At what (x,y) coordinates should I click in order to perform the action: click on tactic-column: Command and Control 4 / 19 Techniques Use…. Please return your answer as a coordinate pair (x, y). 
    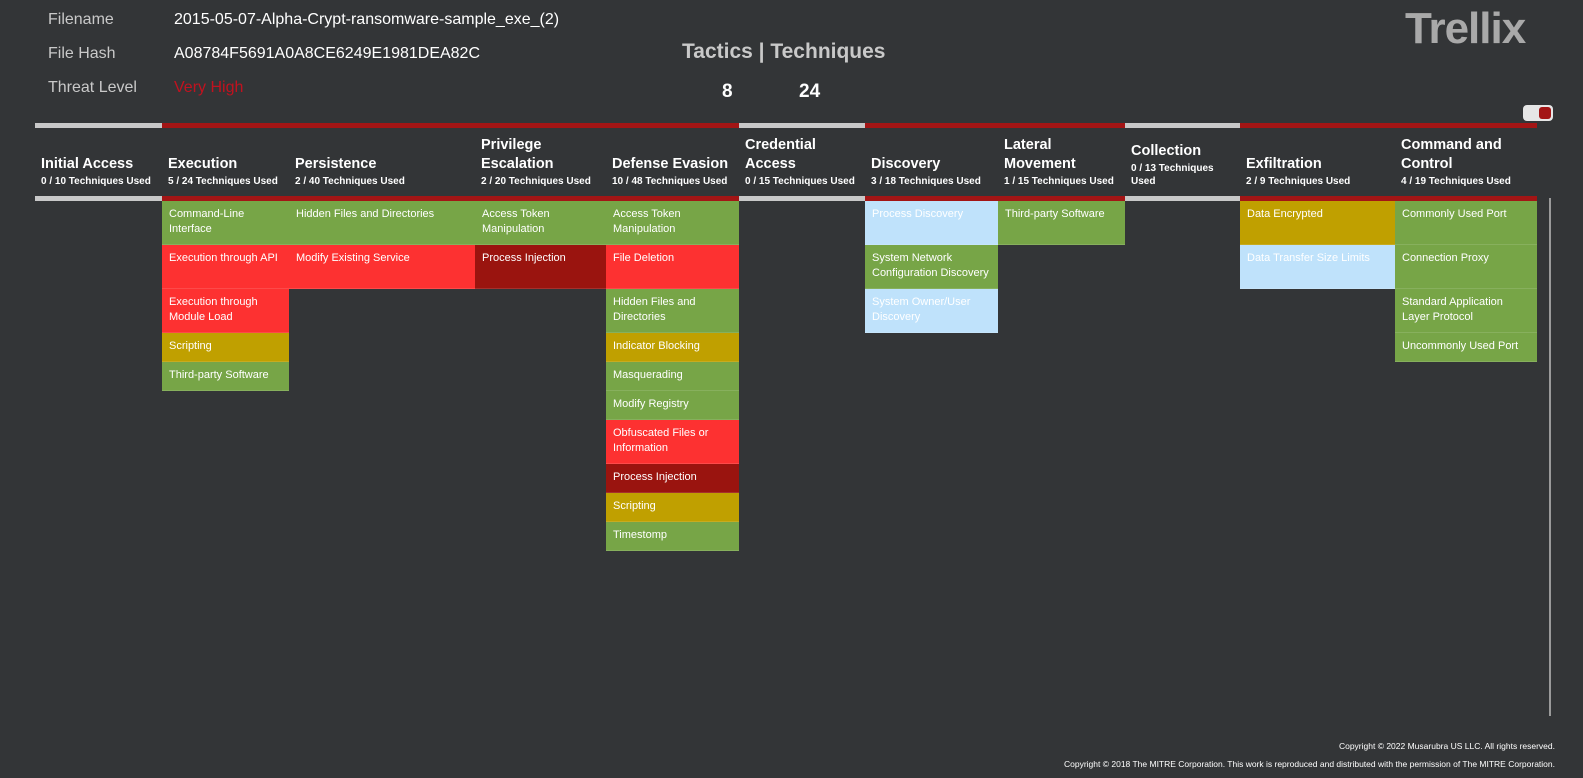
    Looking at the image, I should click on (1466, 242).